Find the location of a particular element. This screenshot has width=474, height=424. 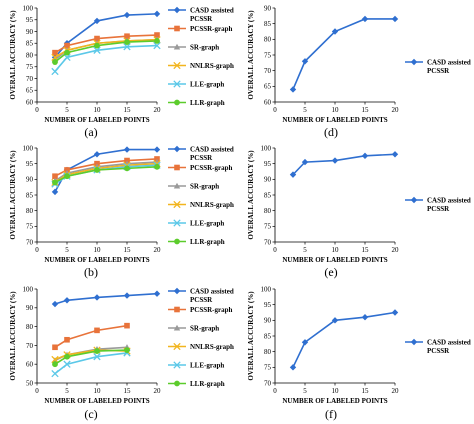

y-tick-label: 85 is located at coordinates (30, 195).